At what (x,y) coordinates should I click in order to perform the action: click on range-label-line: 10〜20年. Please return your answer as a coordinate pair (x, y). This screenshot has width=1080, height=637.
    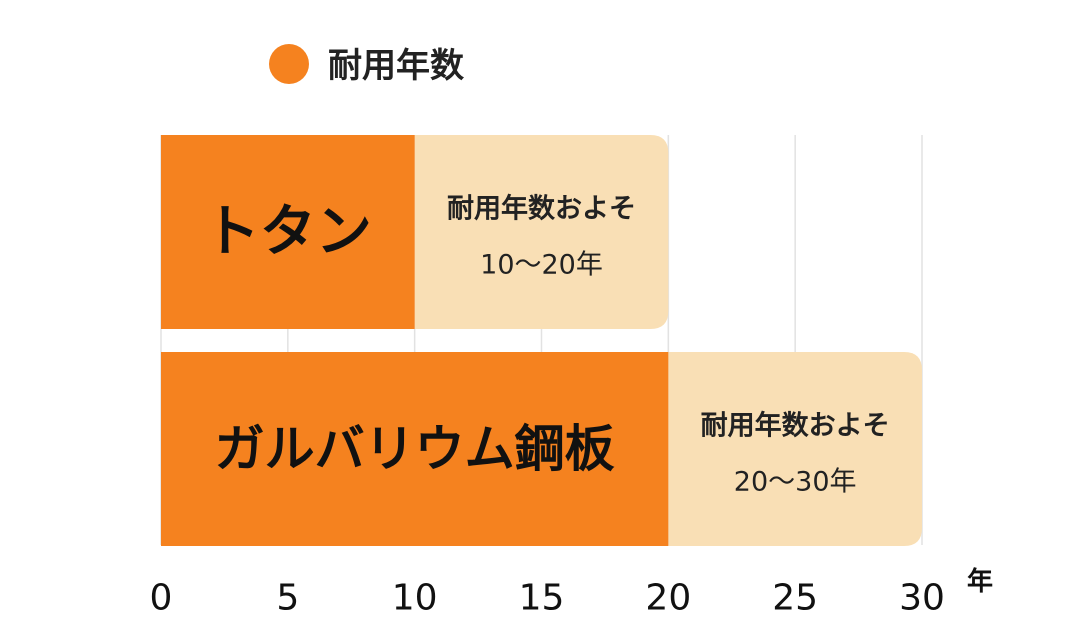
    Looking at the image, I should click on (541, 265).